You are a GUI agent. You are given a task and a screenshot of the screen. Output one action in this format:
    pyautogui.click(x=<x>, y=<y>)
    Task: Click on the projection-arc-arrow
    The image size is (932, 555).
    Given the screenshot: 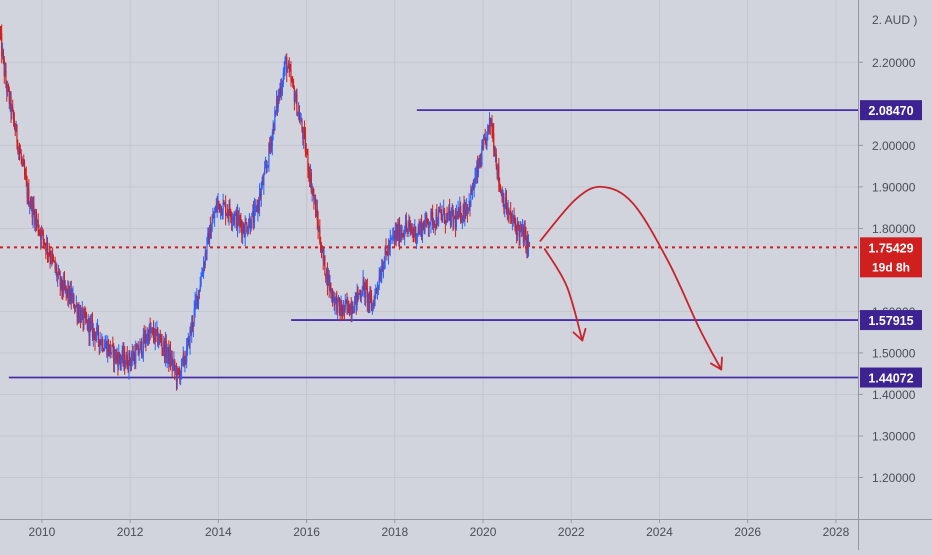 What is the action you would take?
    pyautogui.click(x=631, y=278)
    